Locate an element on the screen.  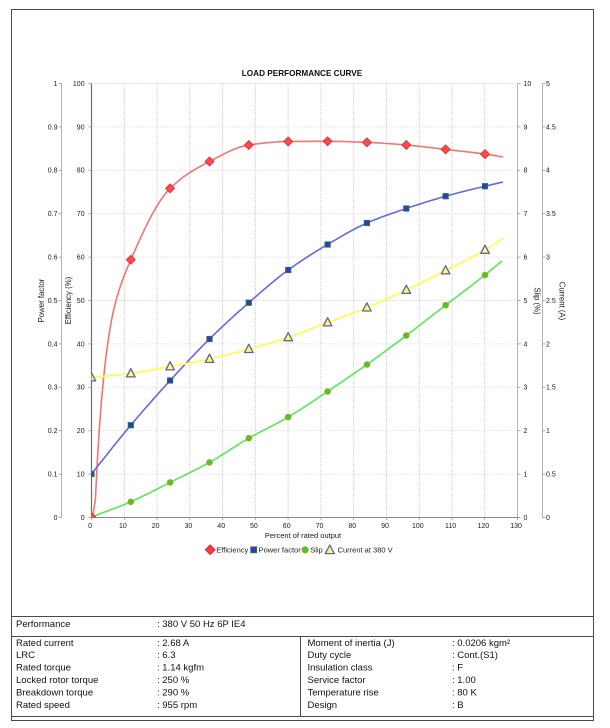
svg-text: Rated torque is located at coordinates (43, 668).